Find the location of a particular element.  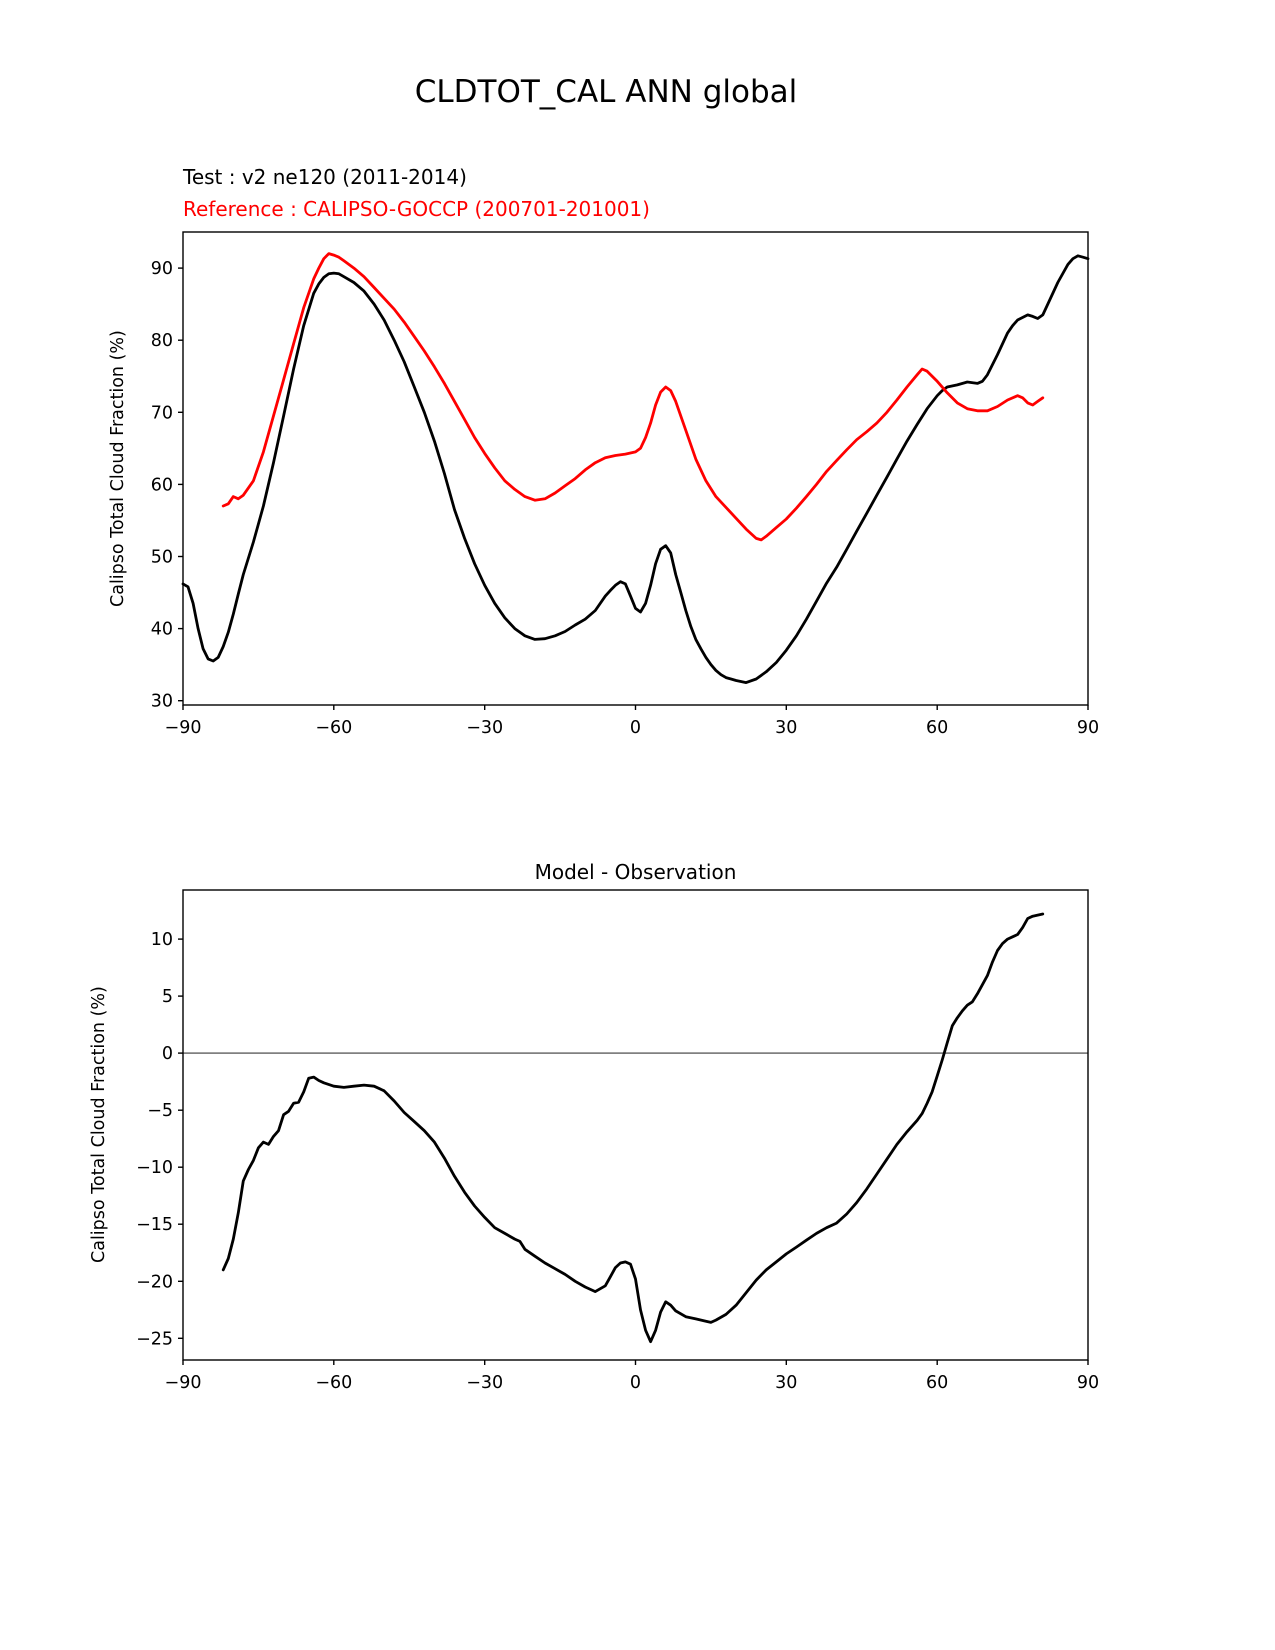

y-tick-label: 10 is located at coordinates (162, 940).